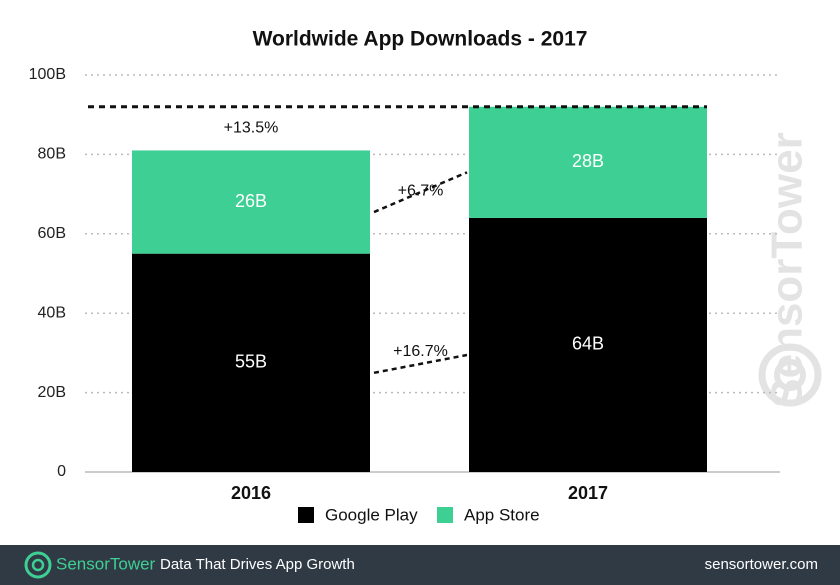  I want to click on chart-title: Worldwide App Downloads - 2017, so click(420, 39).